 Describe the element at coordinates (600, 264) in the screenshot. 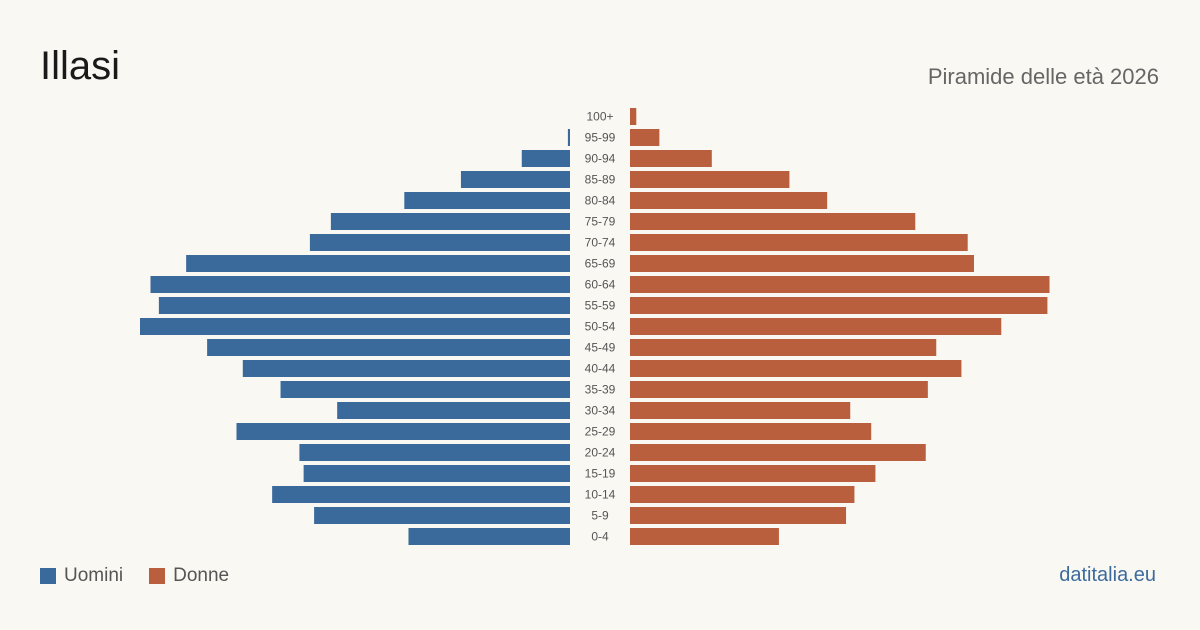

I see `age-label-65-69: 65-69` at that location.